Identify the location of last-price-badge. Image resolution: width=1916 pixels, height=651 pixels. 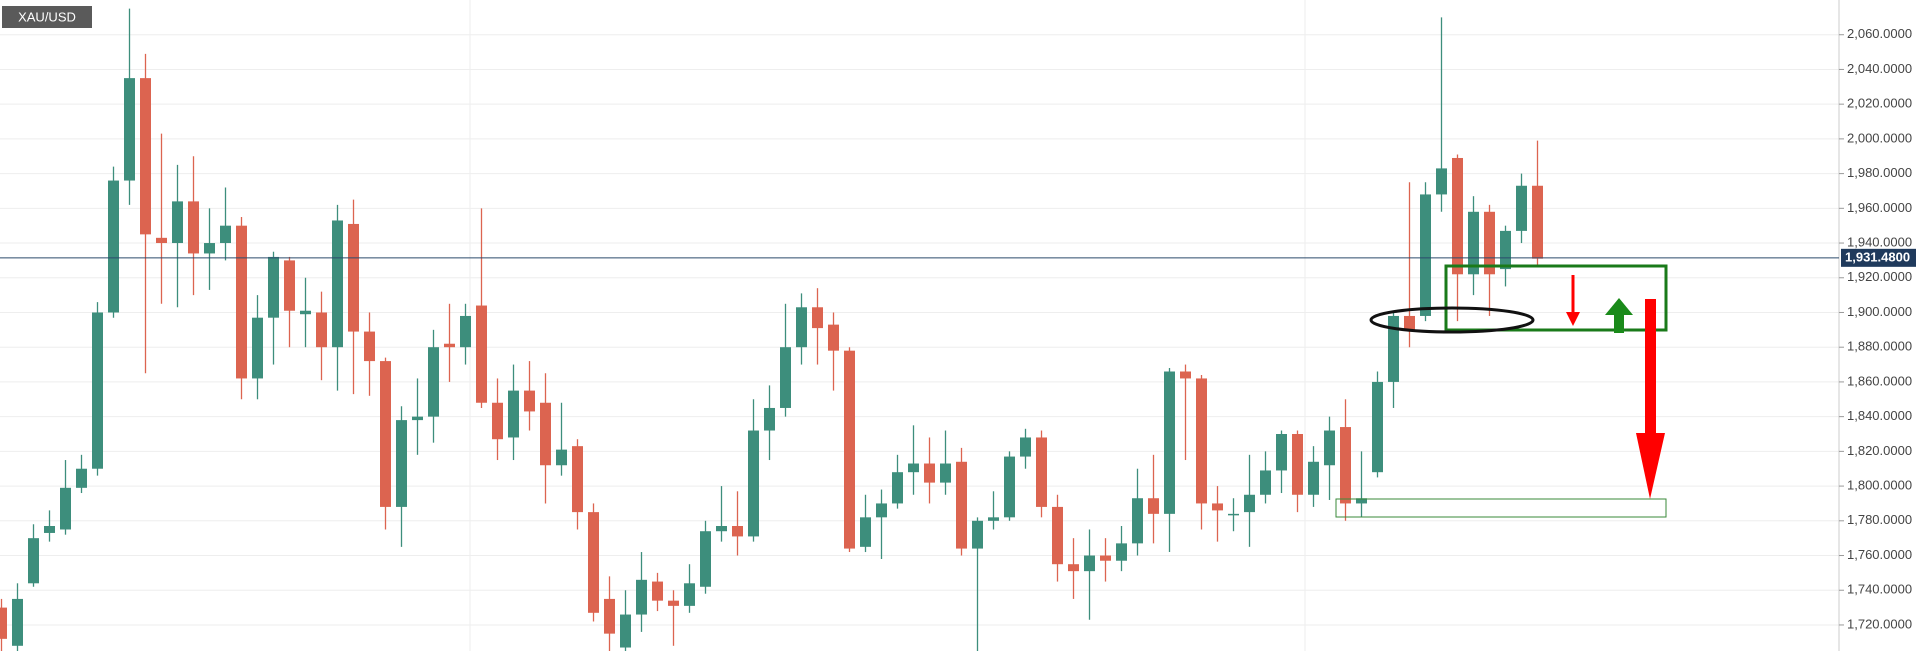
(1878, 257).